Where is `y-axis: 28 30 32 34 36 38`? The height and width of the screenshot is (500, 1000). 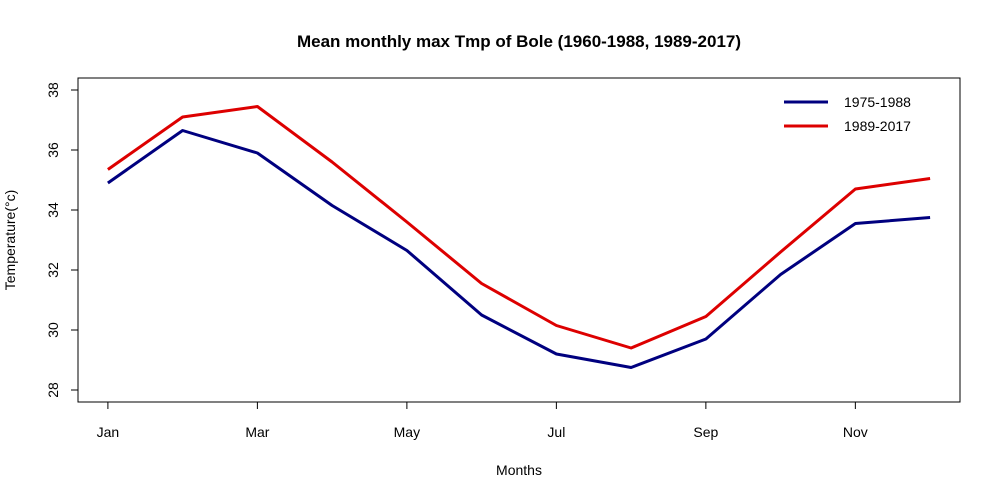 y-axis: 28 30 32 34 36 38 is located at coordinates (62, 240).